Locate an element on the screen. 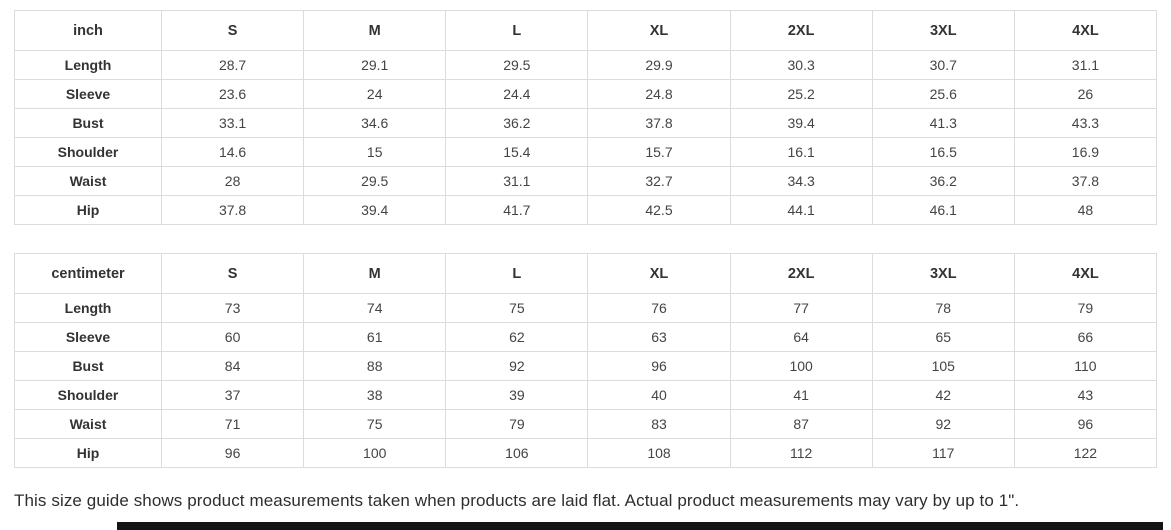  measurement-value-cell: 48 is located at coordinates (1085, 210).